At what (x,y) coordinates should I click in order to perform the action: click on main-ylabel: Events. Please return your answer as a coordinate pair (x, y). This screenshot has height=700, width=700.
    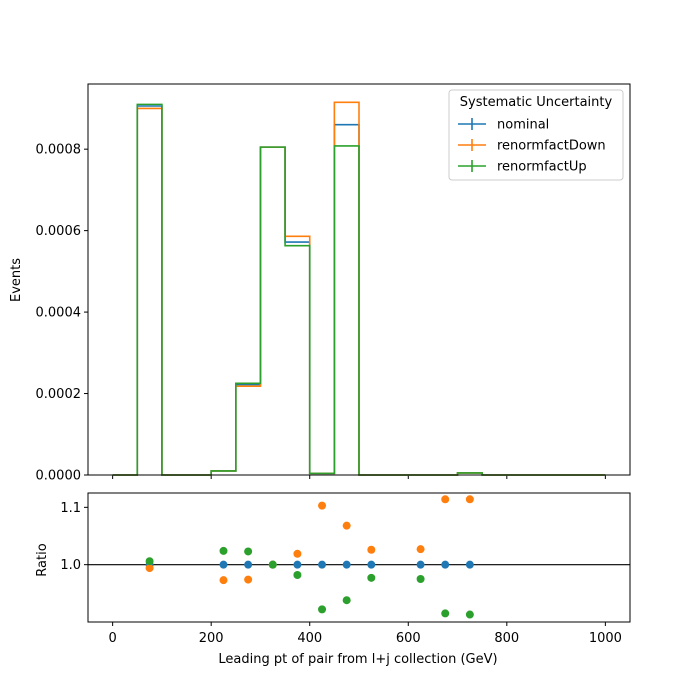
    Looking at the image, I should click on (16, 280).